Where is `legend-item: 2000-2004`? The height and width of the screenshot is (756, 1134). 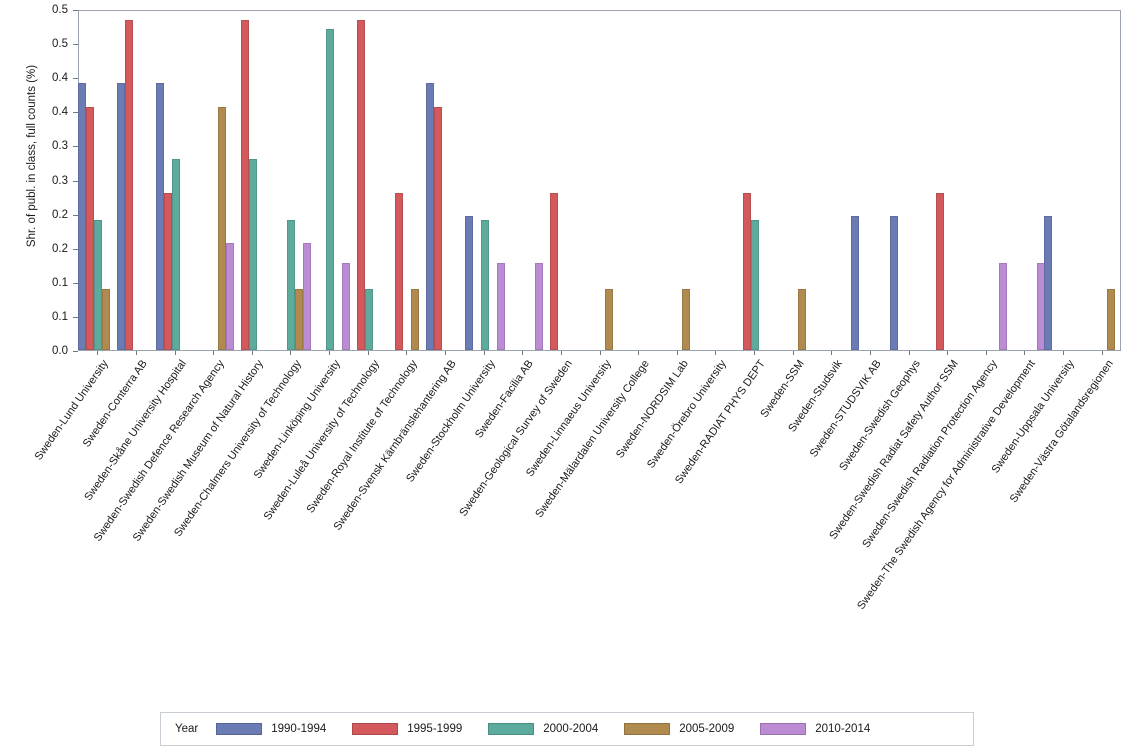 legend-item: 2000-2004 is located at coordinates (543, 729).